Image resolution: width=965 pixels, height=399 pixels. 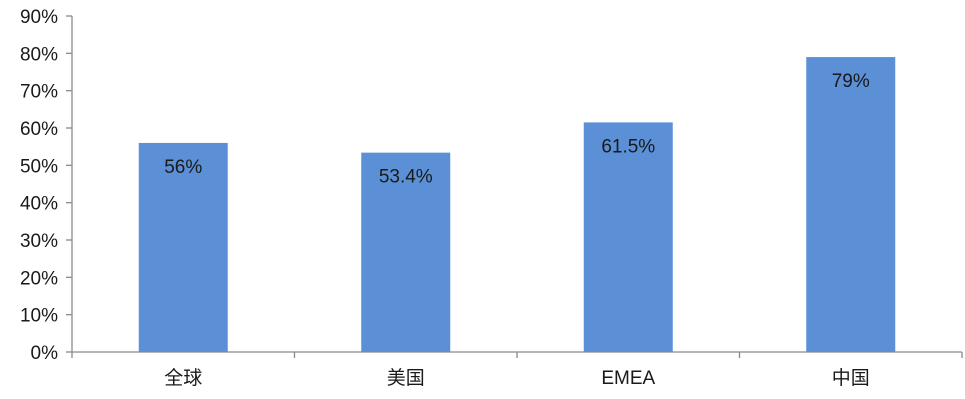 I want to click on y-axis: 0% 10% 20% 30% 40% 50% 60% 70% 80% 90%, so click(x=46, y=185).